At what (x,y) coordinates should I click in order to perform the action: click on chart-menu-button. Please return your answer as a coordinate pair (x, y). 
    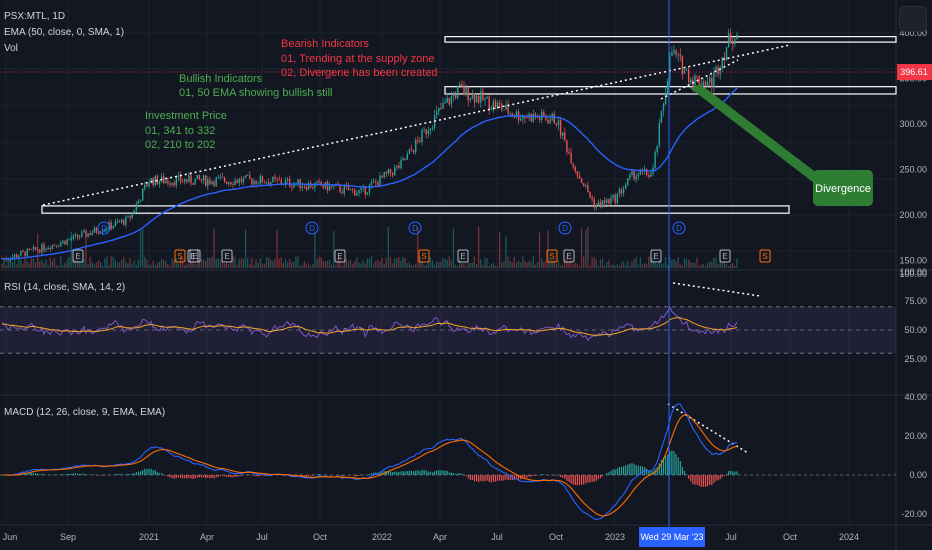
    Looking at the image, I should click on (913, 19).